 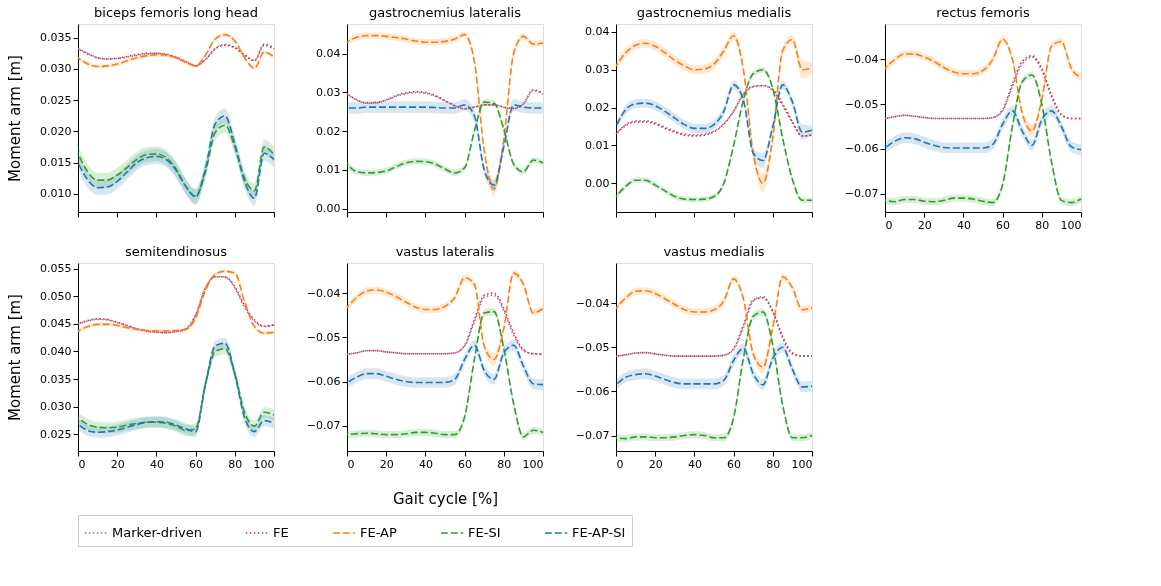 I want to click on y-tick-label: 0.045, so click(x=56, y=324).